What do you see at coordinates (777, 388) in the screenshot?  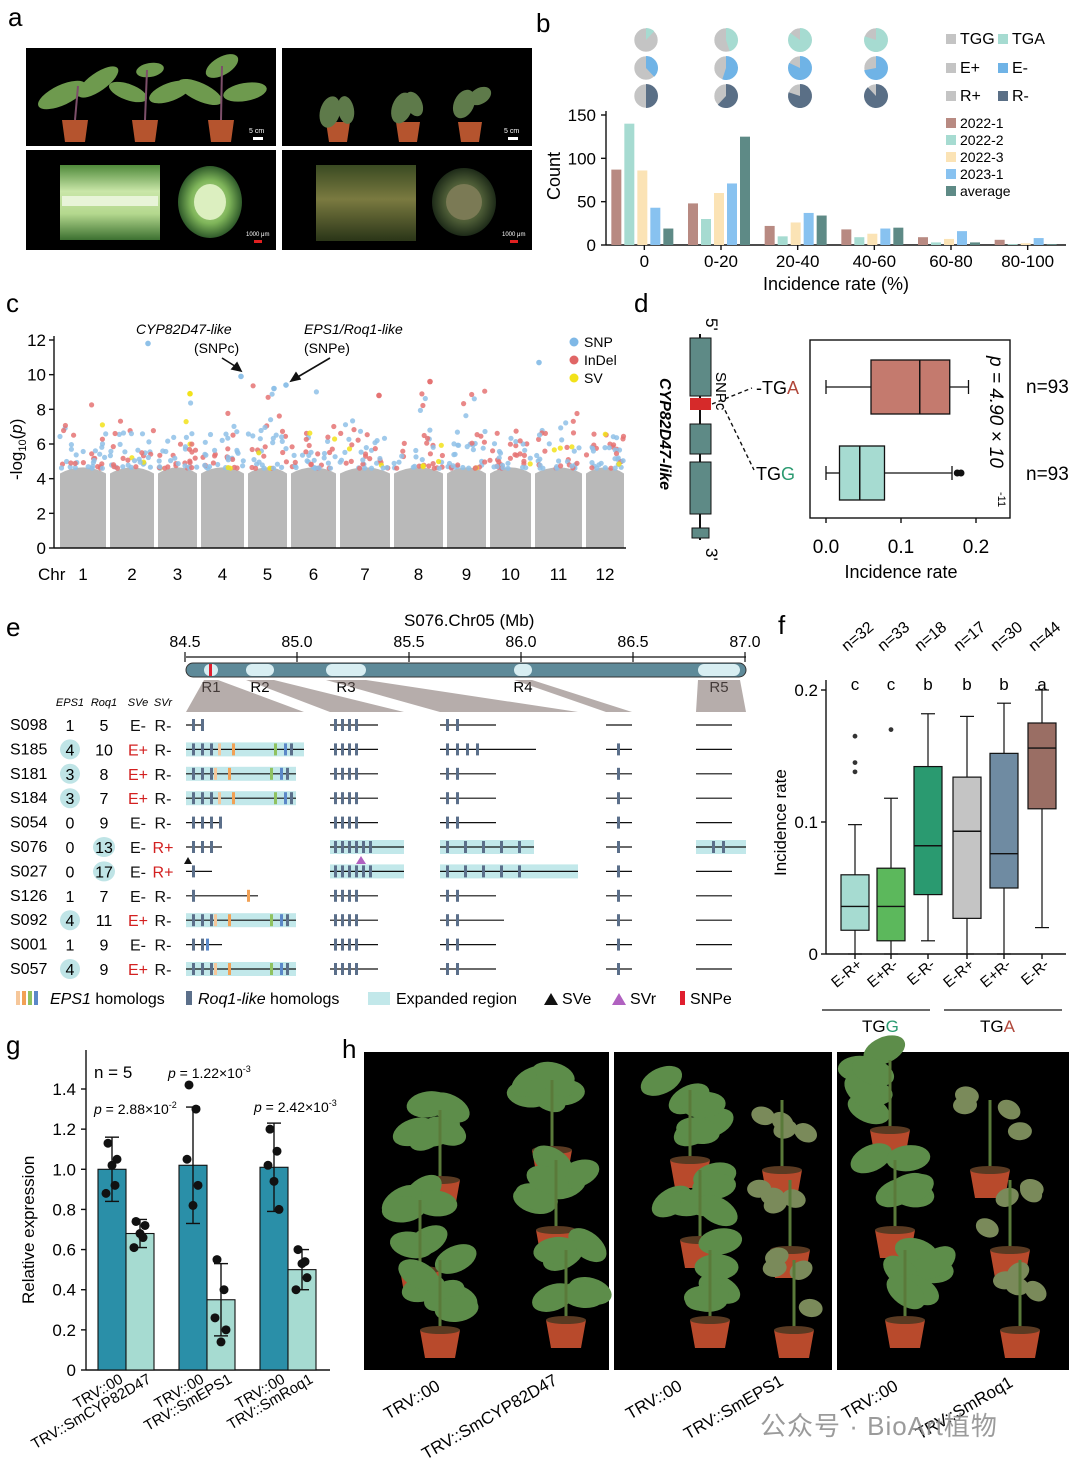 I see `allele-tga: -TGA` at bounding box center [777, 388].